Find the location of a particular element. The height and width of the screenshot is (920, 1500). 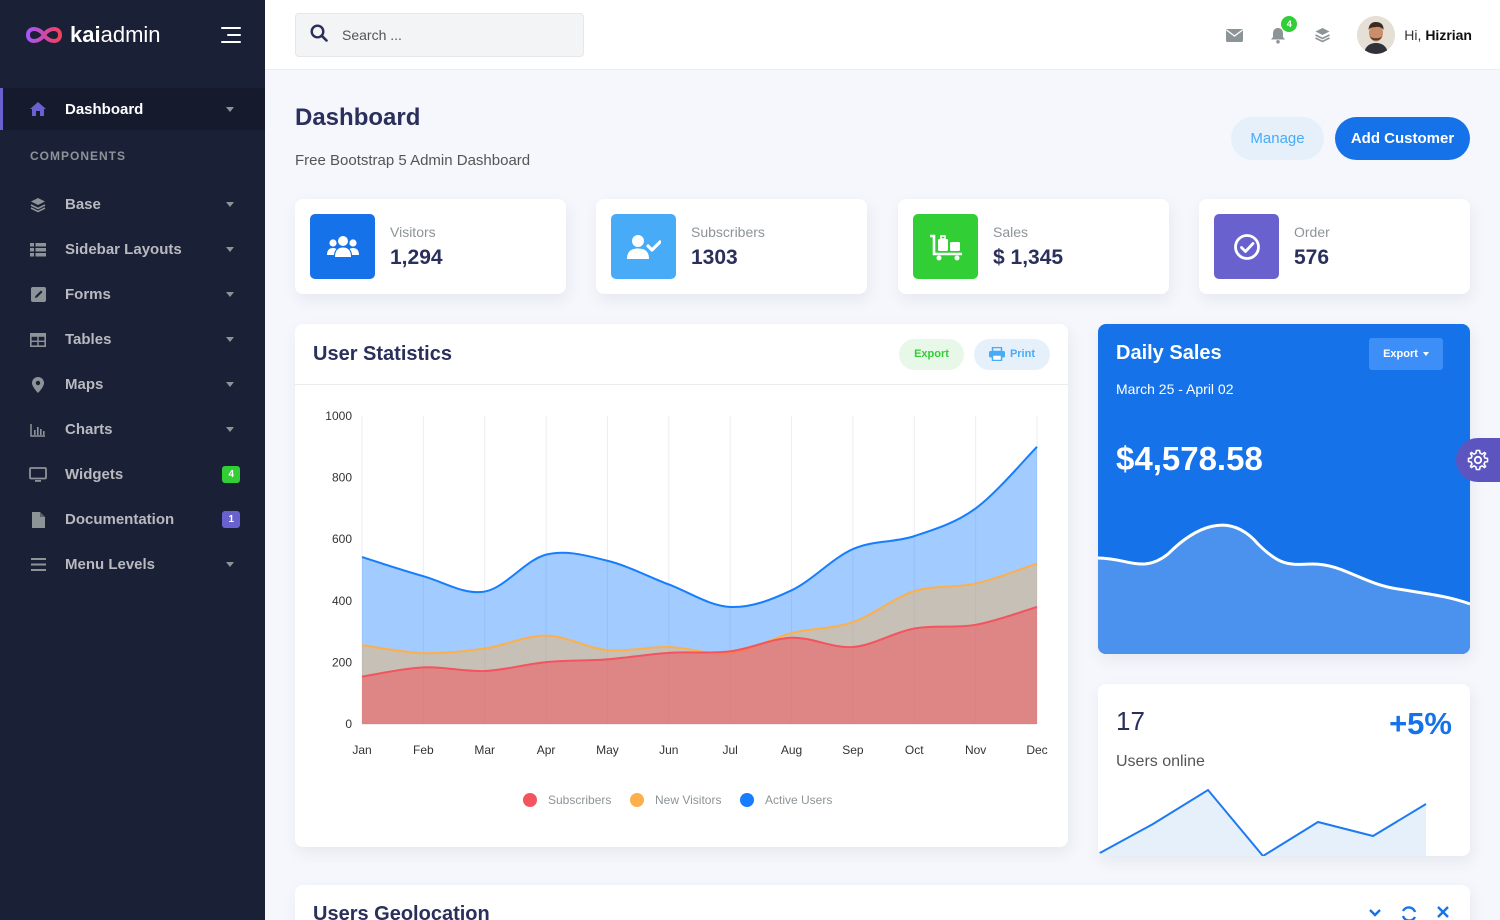

legend-label: Active Users is located at coordinates (798, 800).